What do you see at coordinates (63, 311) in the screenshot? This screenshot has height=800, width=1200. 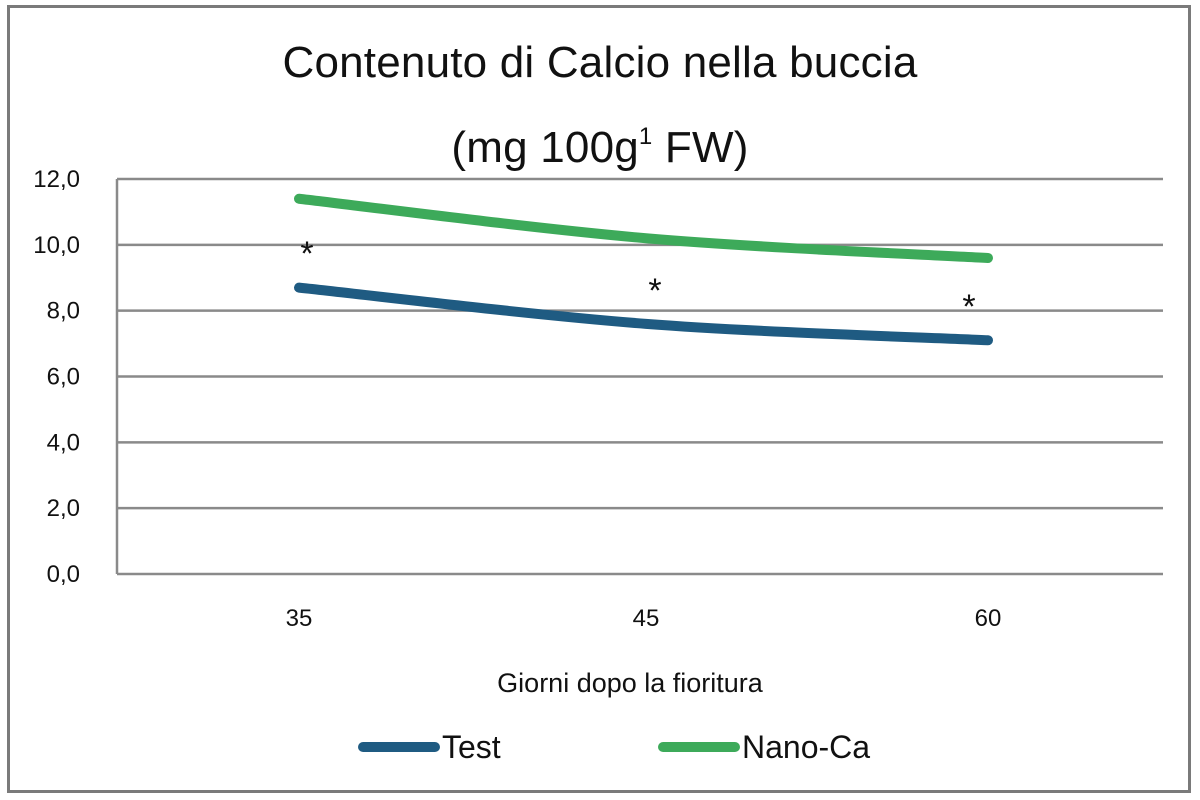 I see `y-tick-label: 8,0` at bounding box center [63, 311].